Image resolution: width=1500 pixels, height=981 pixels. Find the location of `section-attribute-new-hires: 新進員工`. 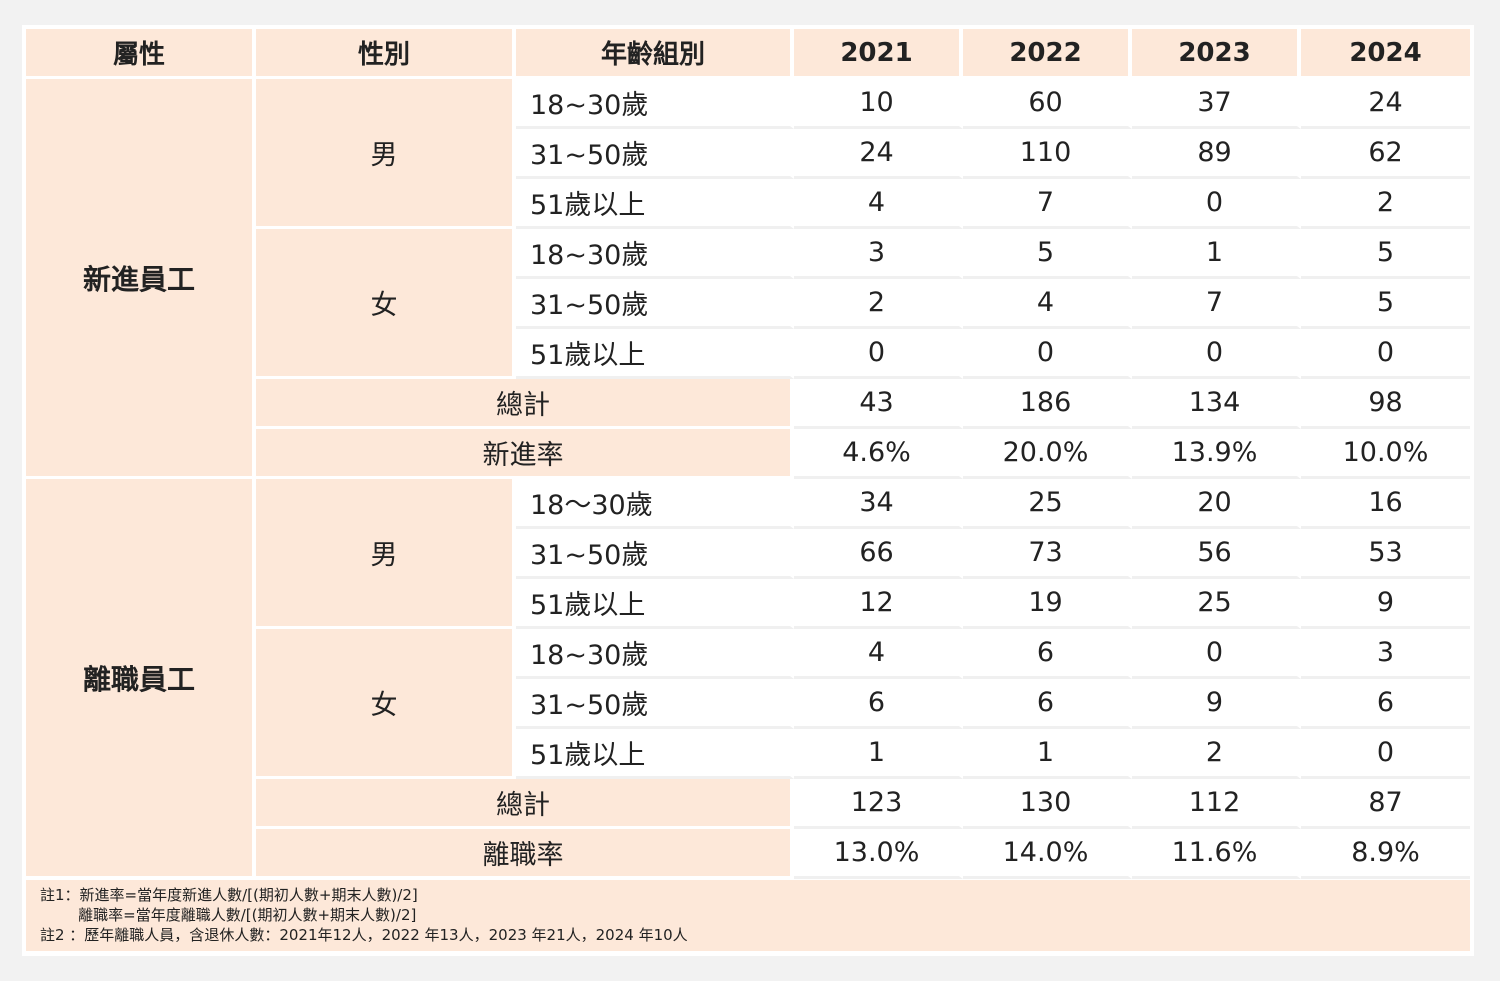

section-attribute-new-hires: 新進員工 is located at coordinates (141, 279).